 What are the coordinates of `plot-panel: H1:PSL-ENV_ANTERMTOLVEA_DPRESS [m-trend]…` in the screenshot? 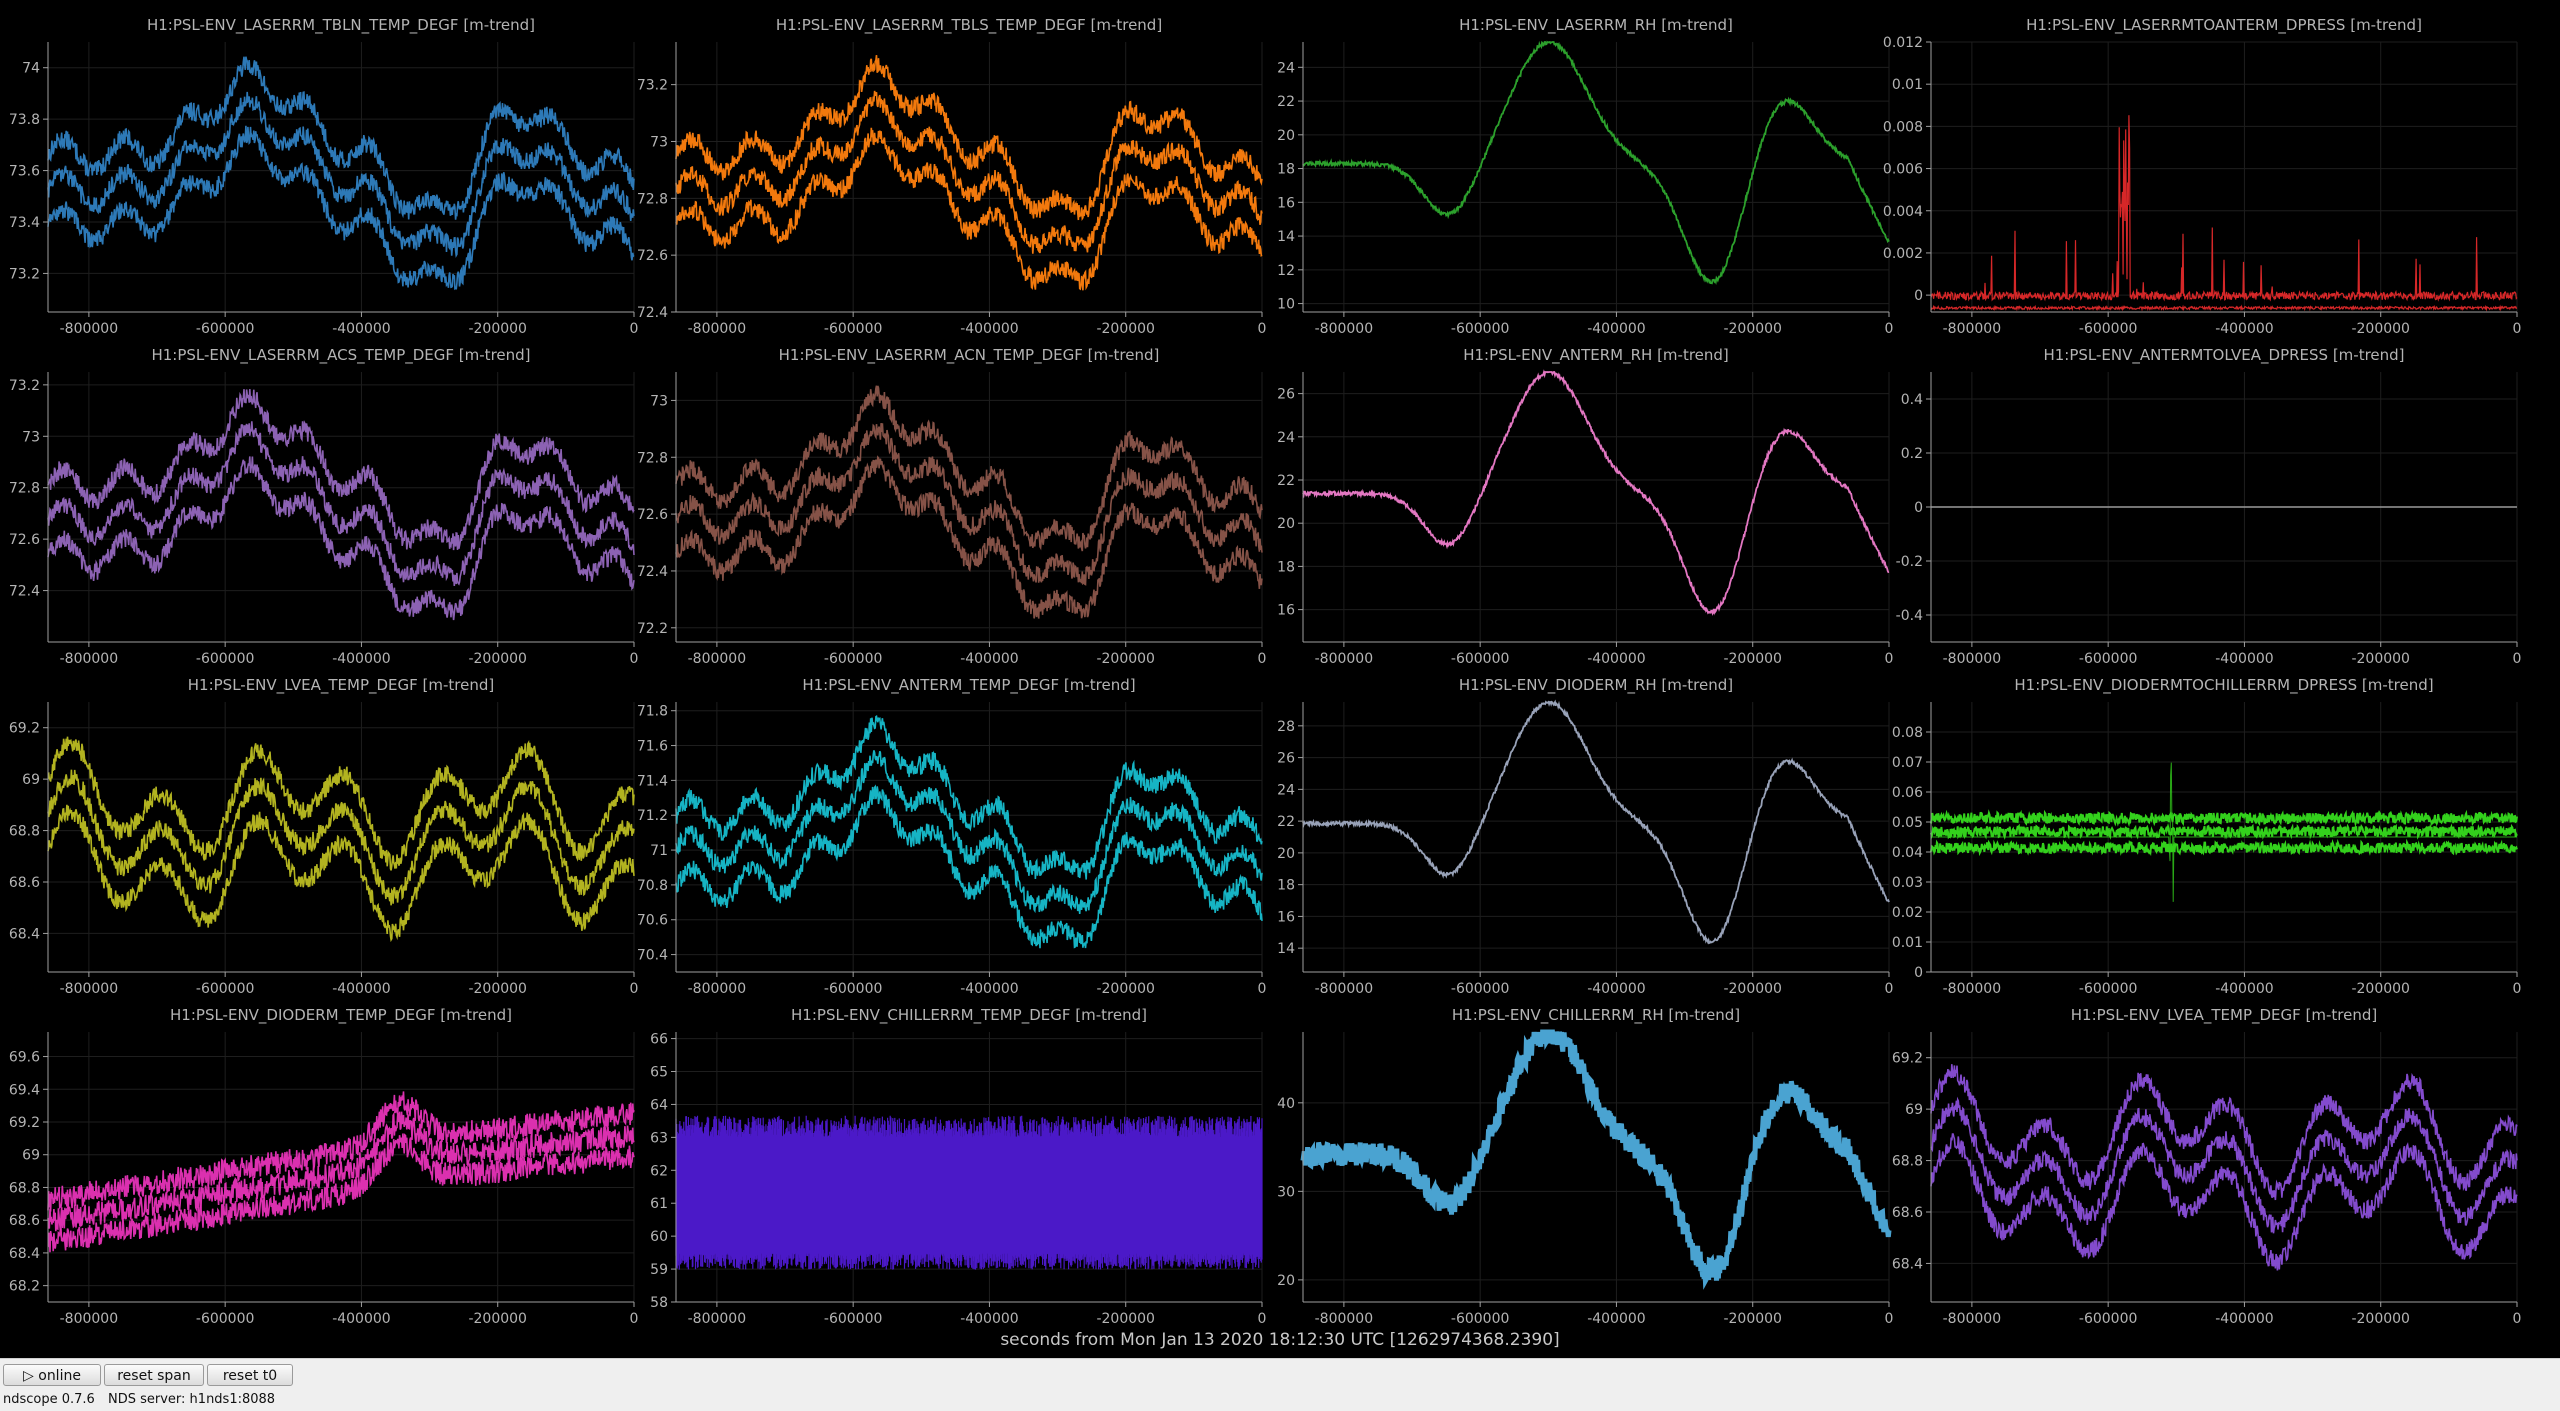 It's located at (2209, 506).